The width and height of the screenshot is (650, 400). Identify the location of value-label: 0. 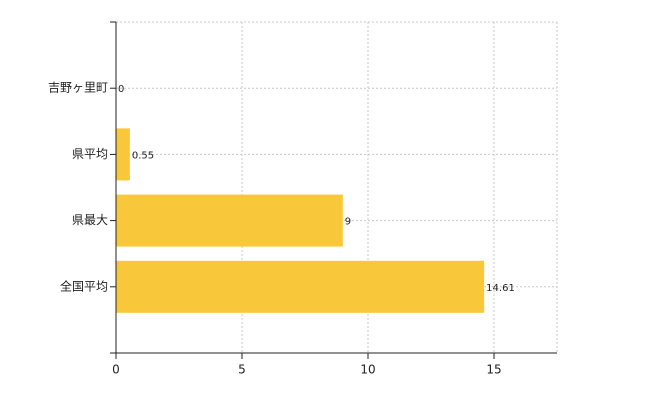
(121, 89).